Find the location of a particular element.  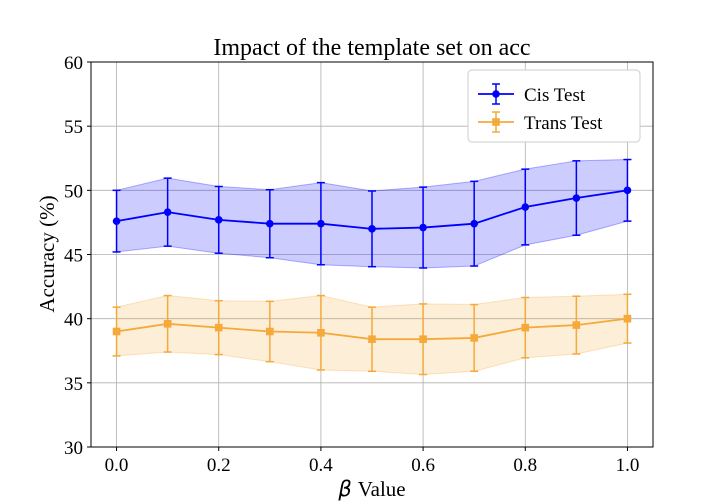

x-tick-label: 1.0 is located at coordinates (628, 465).